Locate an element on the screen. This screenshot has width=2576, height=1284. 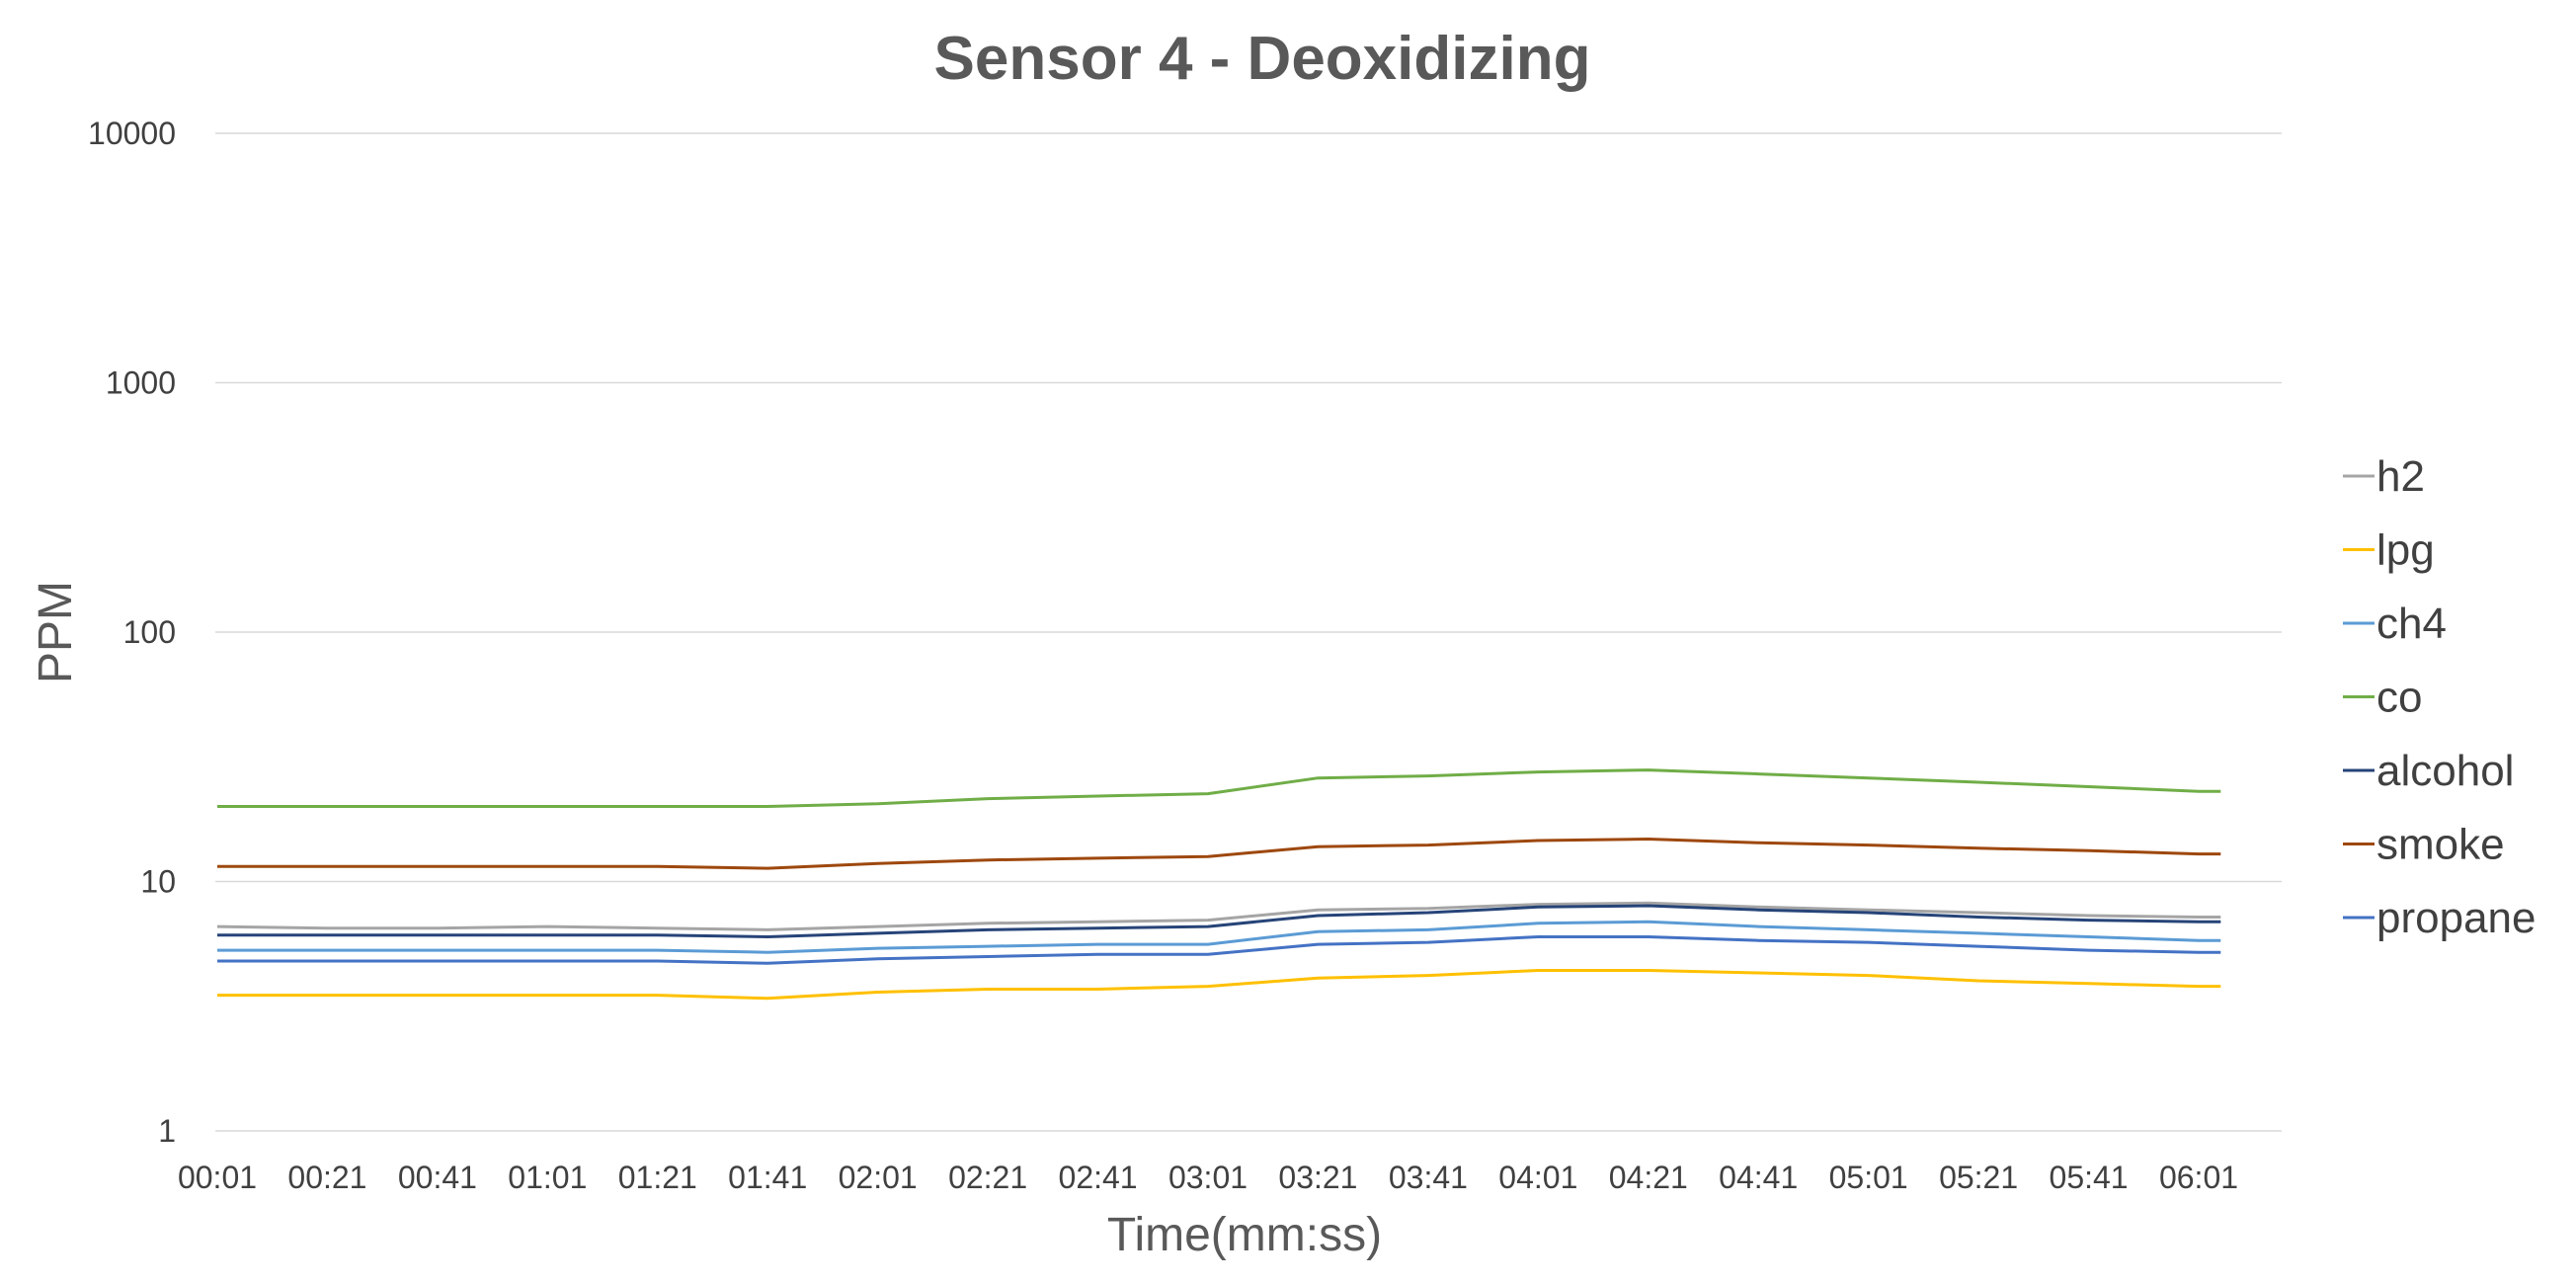
series-line-h2 is located at coordinates (1218, 916).